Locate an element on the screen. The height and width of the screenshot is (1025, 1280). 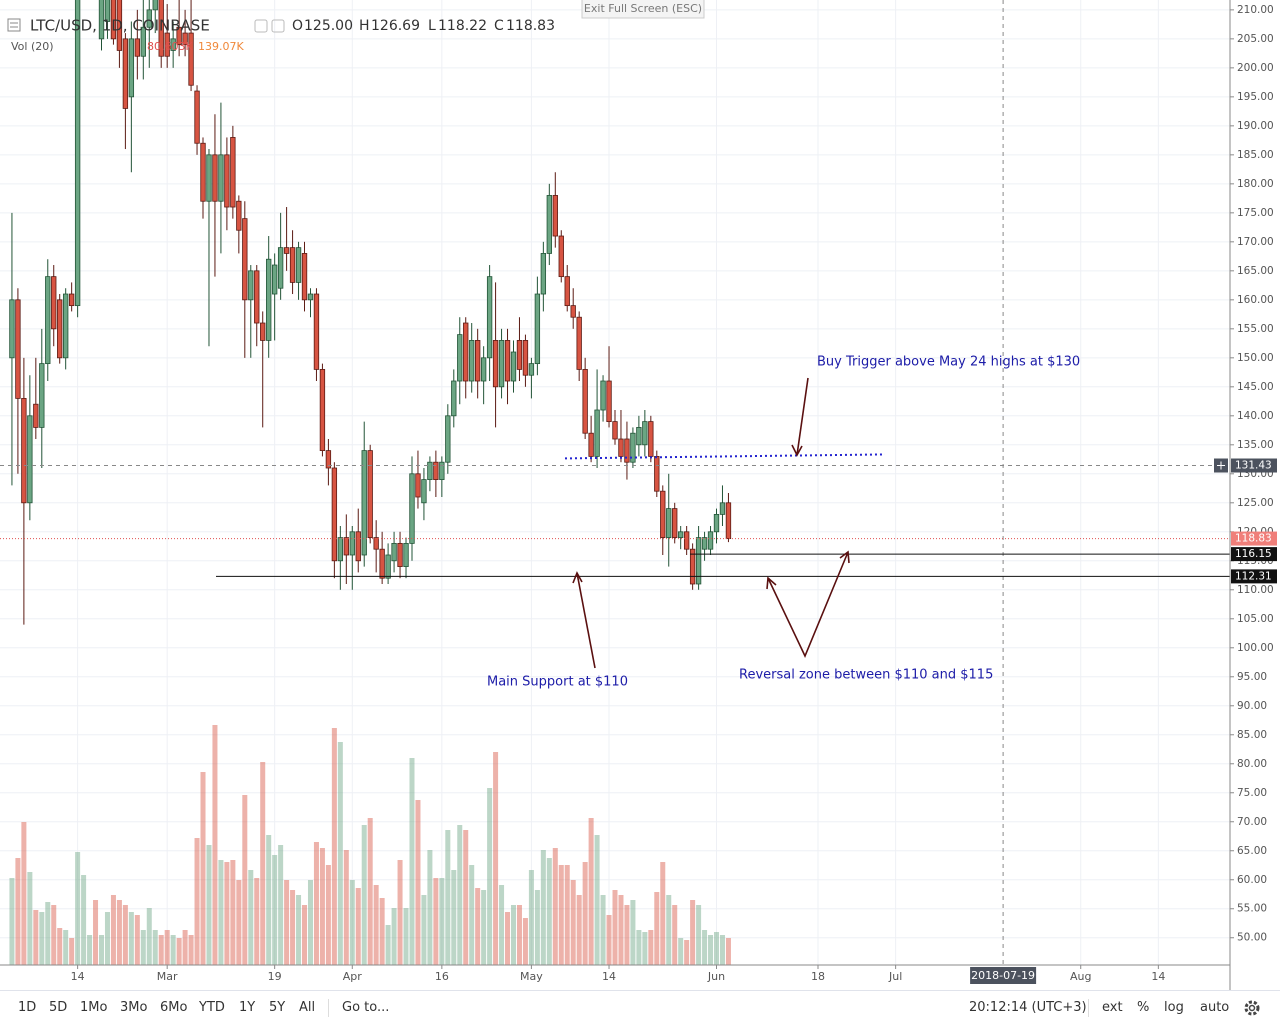
y-tick-label: 90.00 is located at coordinates (1252, 706).